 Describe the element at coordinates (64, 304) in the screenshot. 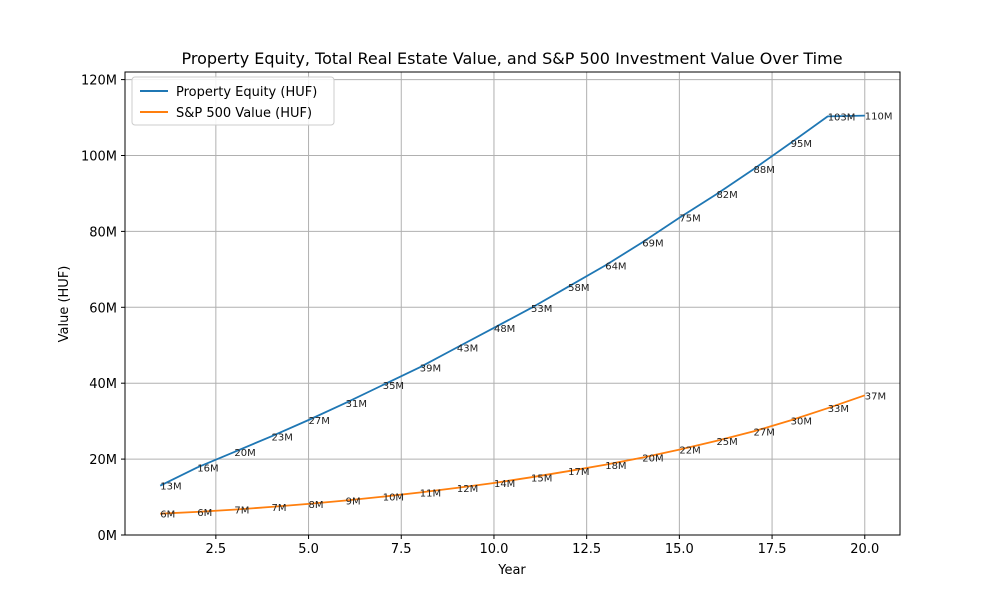

I see `y-axis-title: Value (HUF)` at that location.